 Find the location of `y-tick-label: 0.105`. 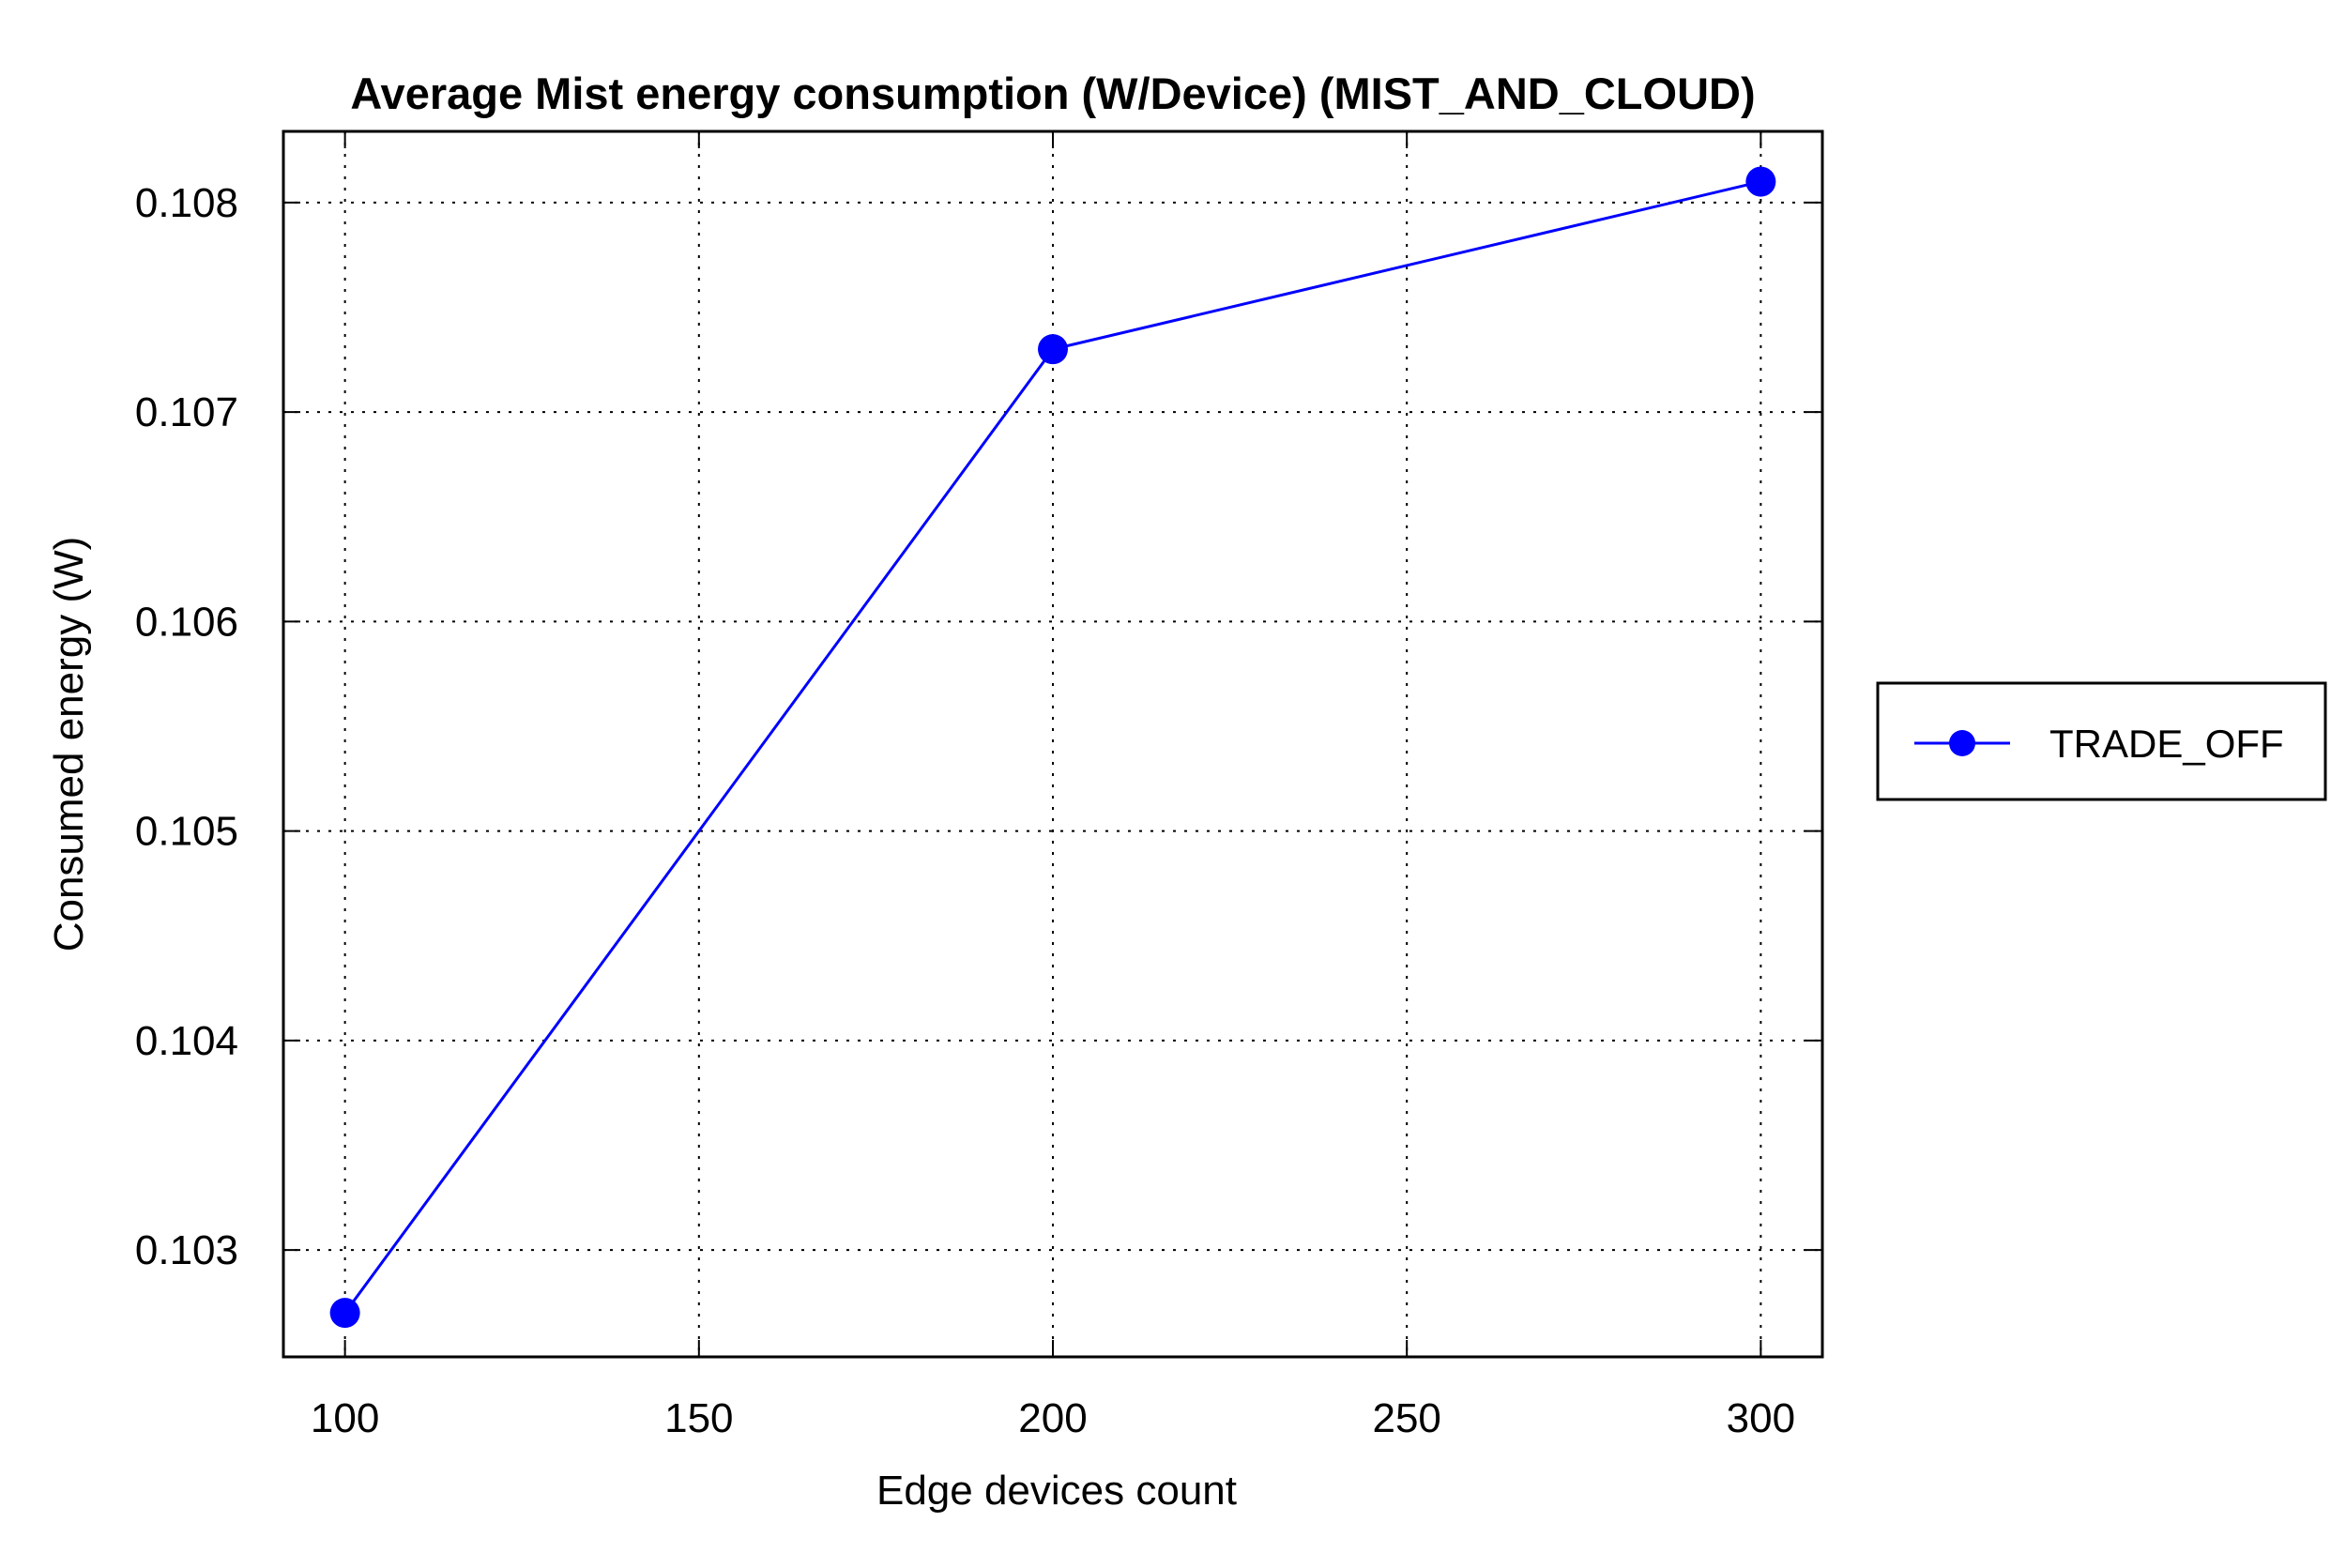

y-tick-label: 0.105 is located at coordinates (187, 832).